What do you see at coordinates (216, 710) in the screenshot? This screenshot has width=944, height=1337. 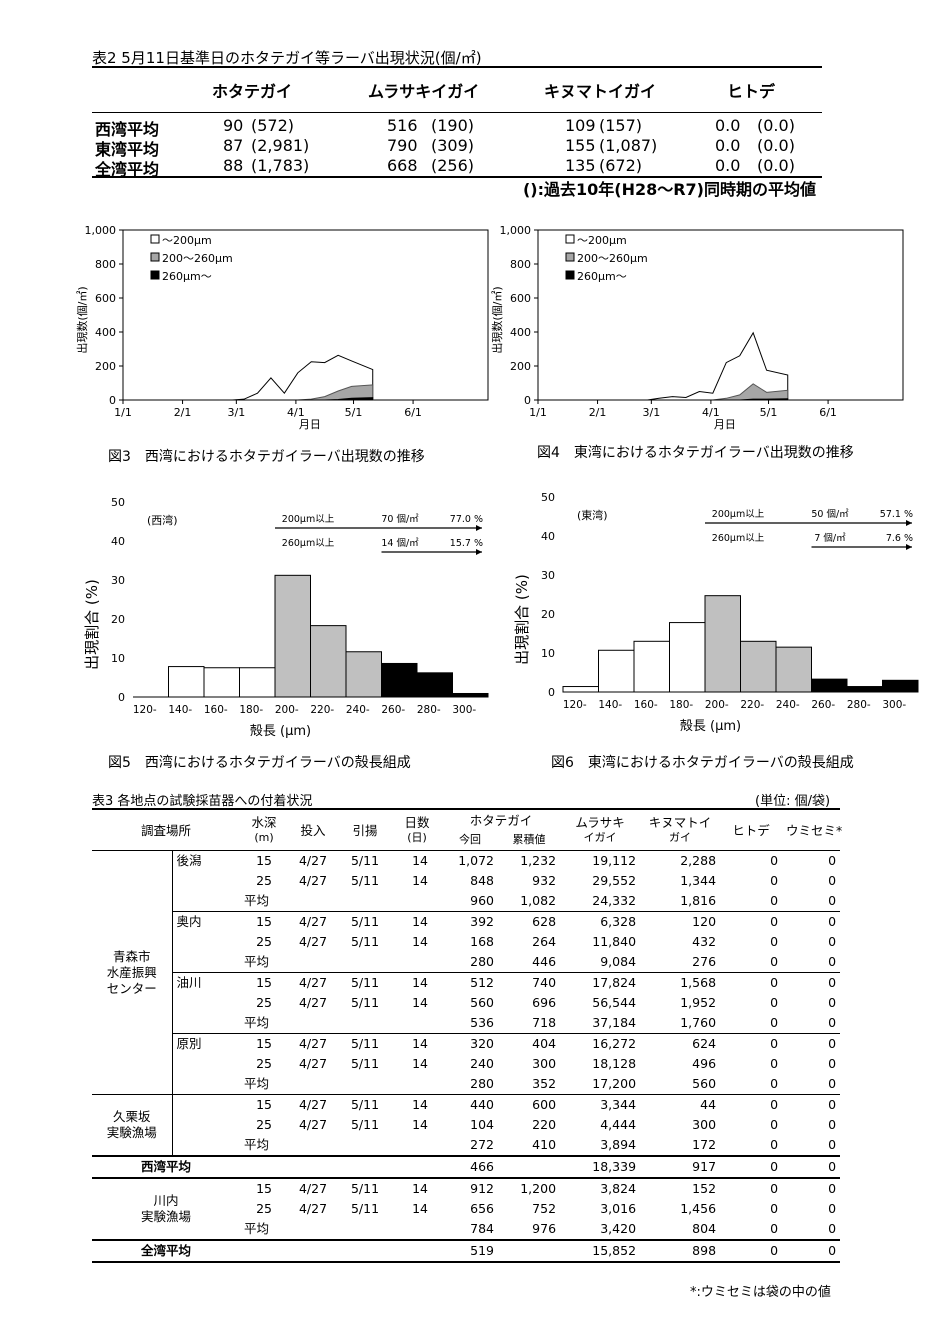 I see `x-tick-label: 160-` at bounding box center [216, 710].